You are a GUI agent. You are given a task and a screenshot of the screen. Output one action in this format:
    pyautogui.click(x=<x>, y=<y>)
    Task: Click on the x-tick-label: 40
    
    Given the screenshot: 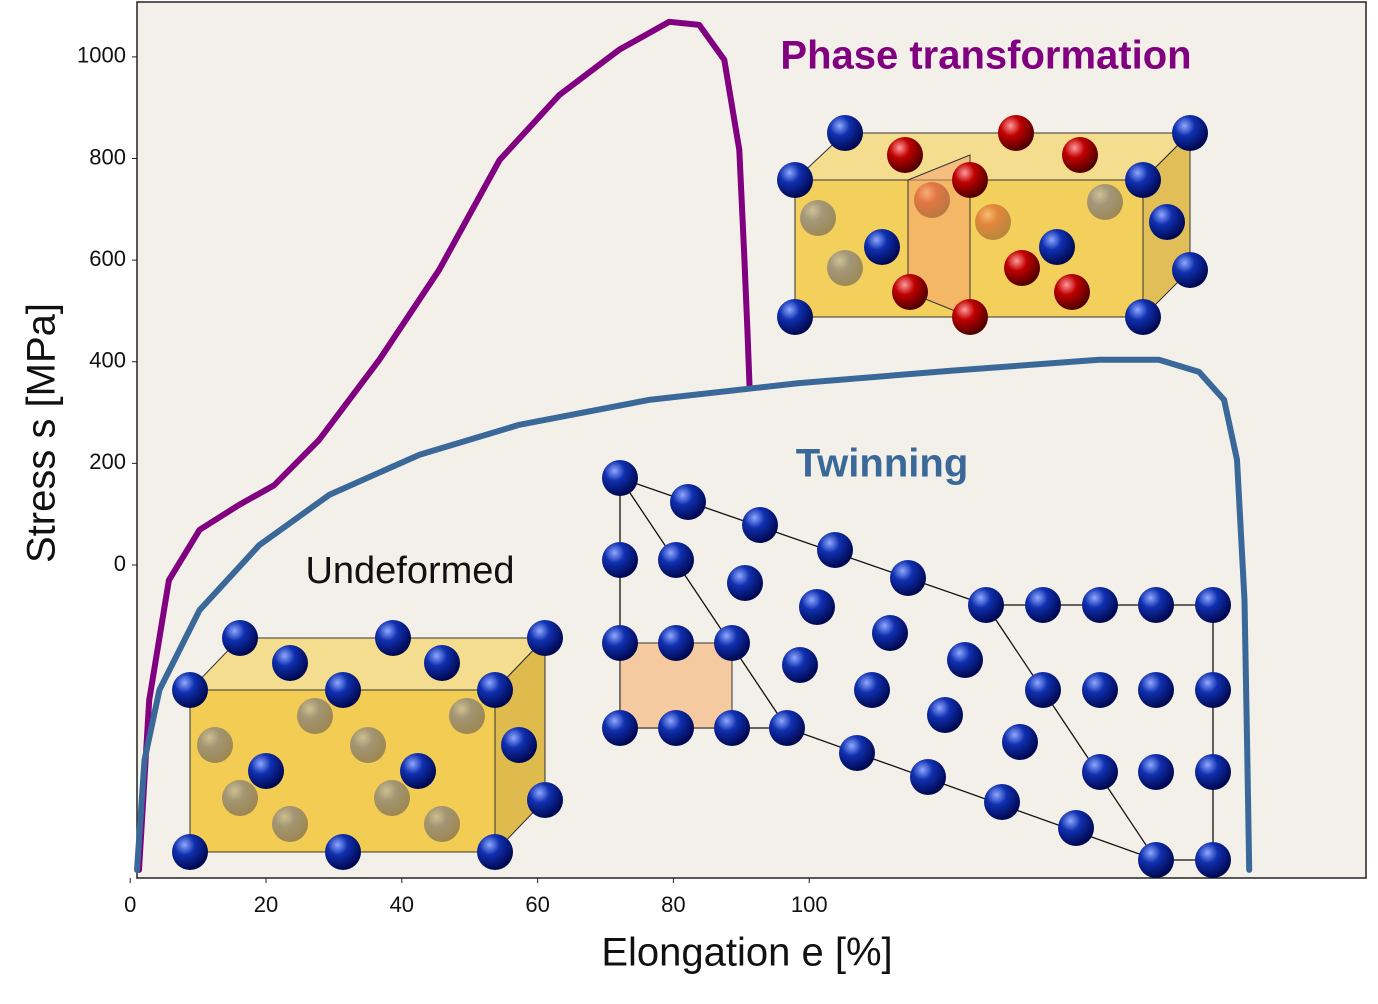 What is the action you would take?
    pyautogui.click(x=402, y=904)
    